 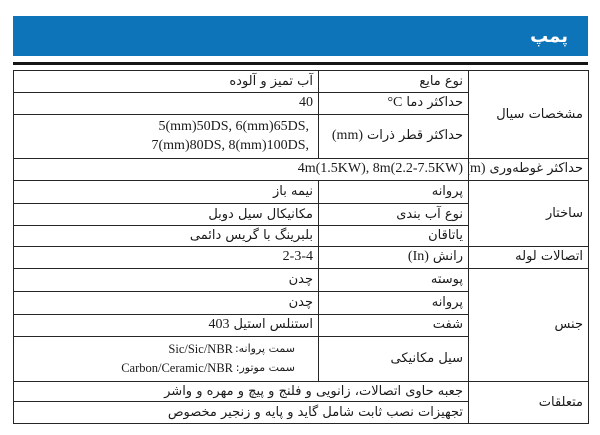 What do you see at coordinates (549, 36) in the screenshot?
I see `page-title: پمپ` at bounding box center [549, 36].